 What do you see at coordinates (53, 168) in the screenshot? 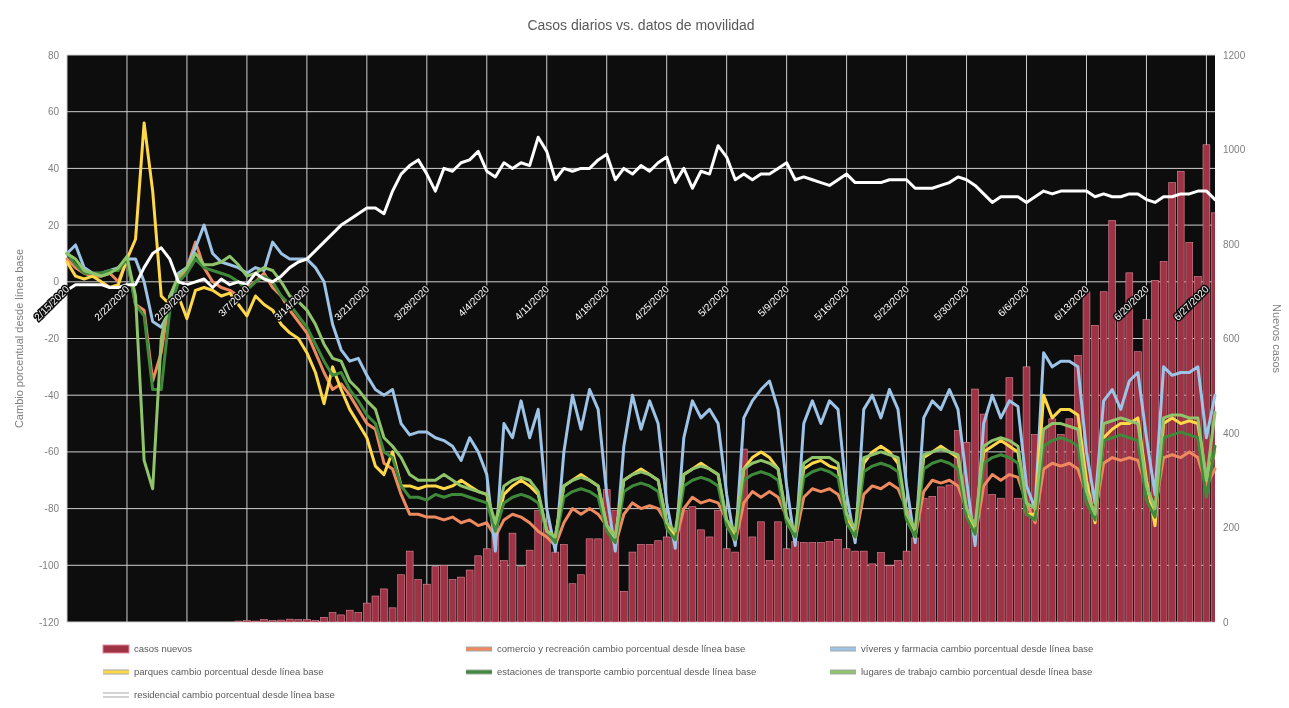
I see `y-tick-label: 40` at bounding box center [53, 168].